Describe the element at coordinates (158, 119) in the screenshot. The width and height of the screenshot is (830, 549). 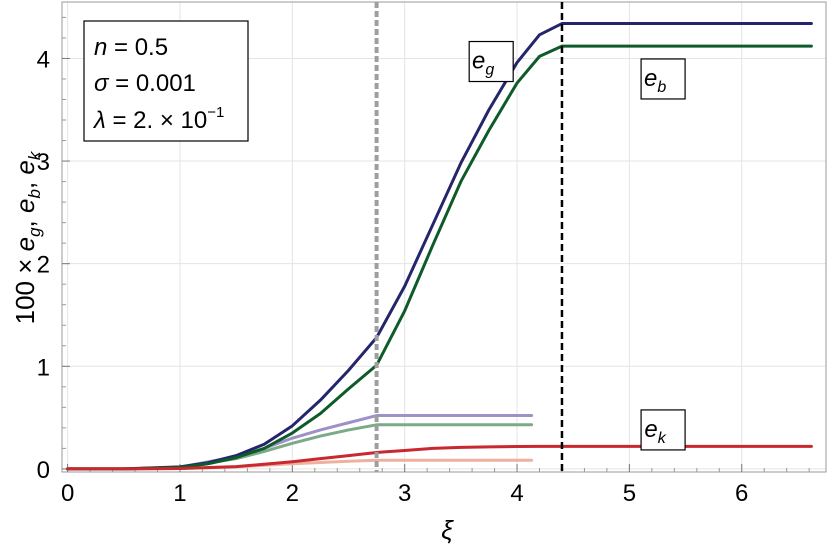
I see `param-lambda: λ = 2. × 10−1` at that location.